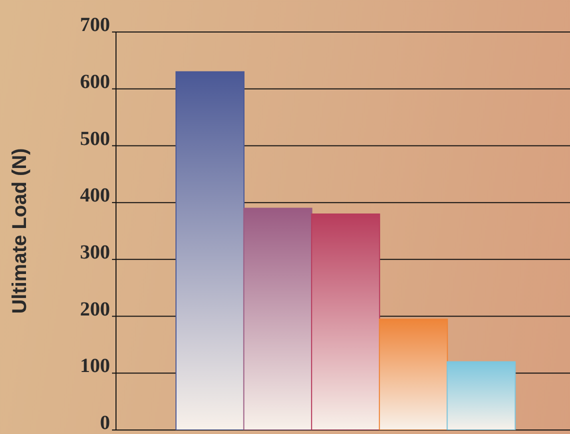  What do you see at coordinates (95, 139) in the screenshot?
I see `y-tick-label: 500` at bounding box center [95, 139].